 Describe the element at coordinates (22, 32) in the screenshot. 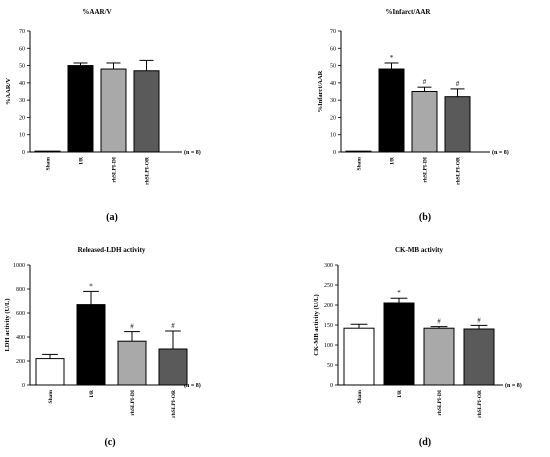

I see `chart1-y-tick-label: 70` at that location.